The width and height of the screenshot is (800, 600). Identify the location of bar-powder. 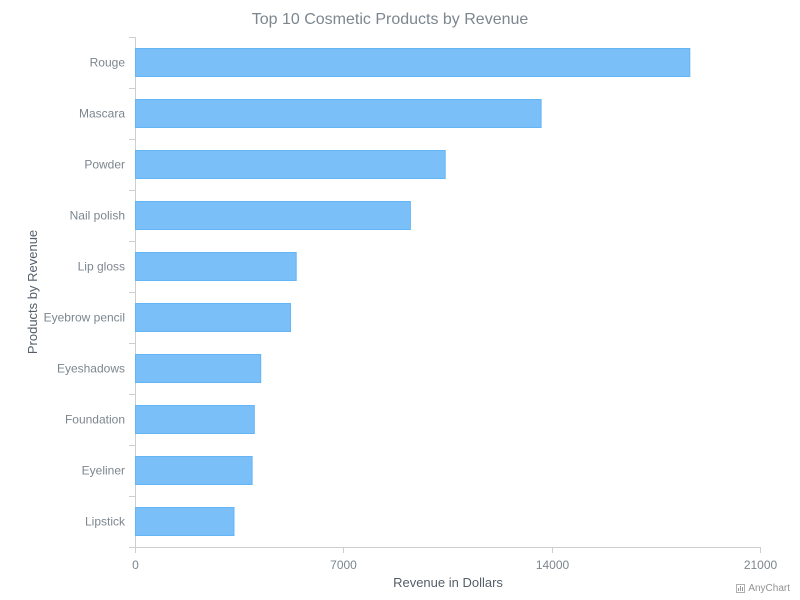
(290, 164).